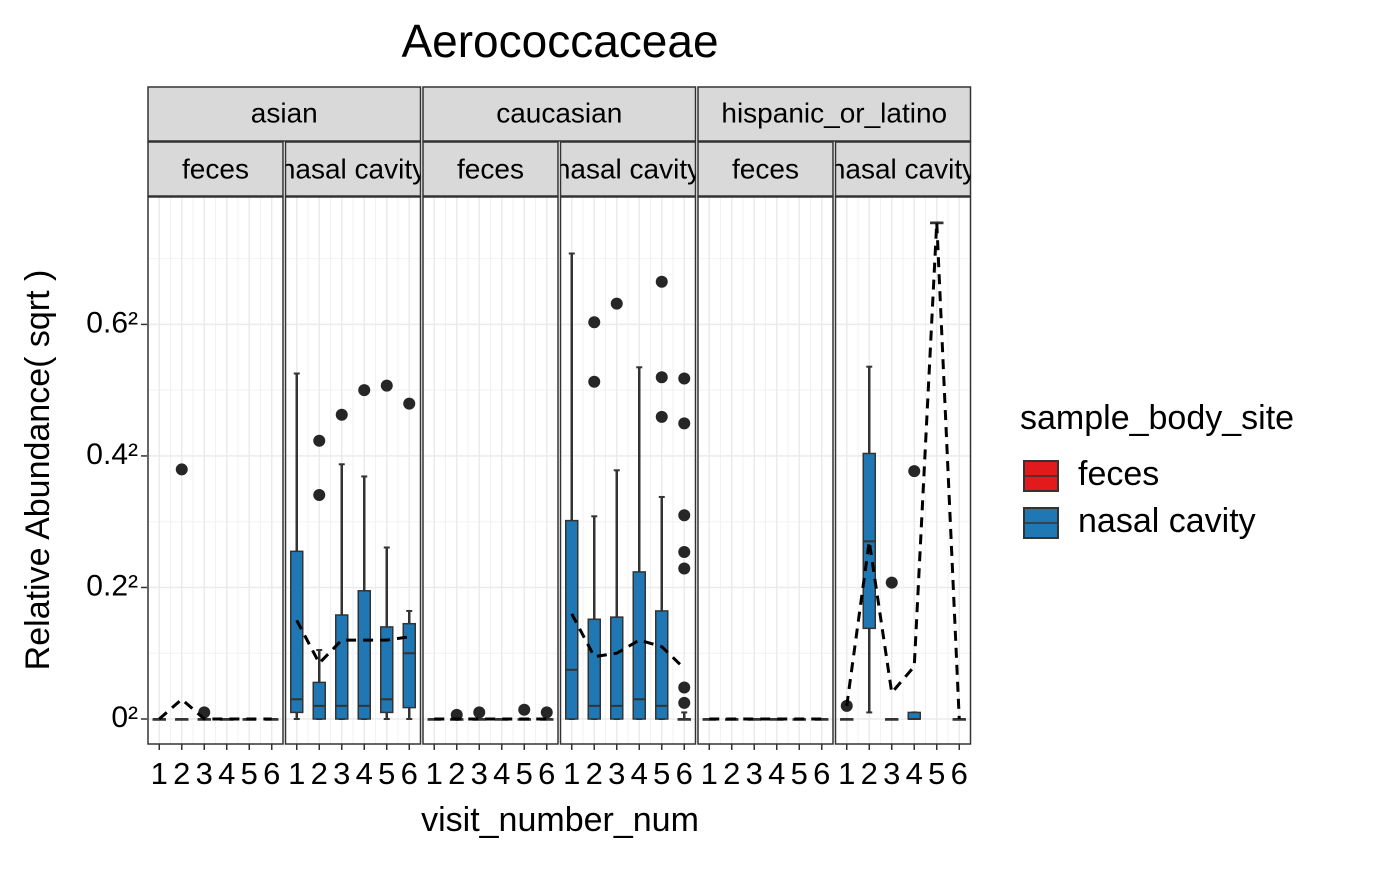  Describe the element at coordinates (112, 585) in the screenshot. I see `y-tick-label: 0.2²` at that location.